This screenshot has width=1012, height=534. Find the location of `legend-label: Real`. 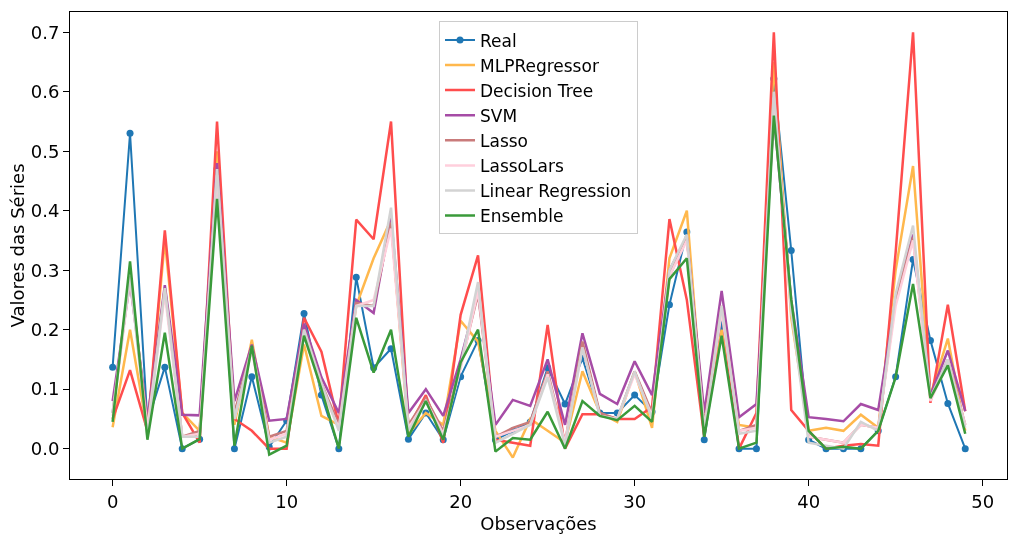

legend-label: Real is located at coordinates (498, 40).